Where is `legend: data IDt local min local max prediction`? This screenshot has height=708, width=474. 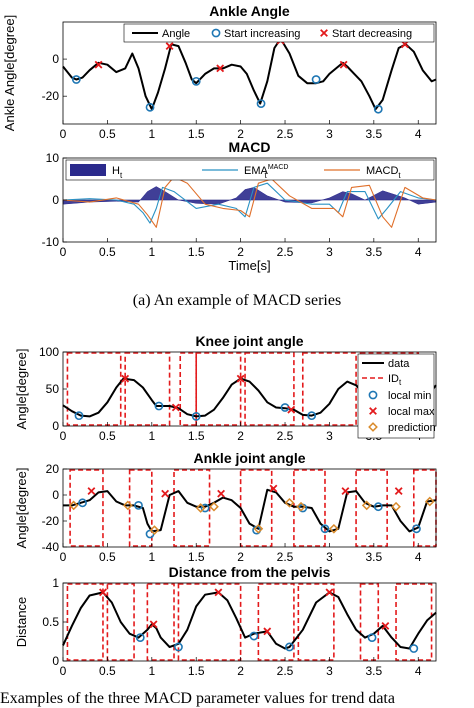 legend: data IDt local min local max prediction is located at coordinates (396, 396).